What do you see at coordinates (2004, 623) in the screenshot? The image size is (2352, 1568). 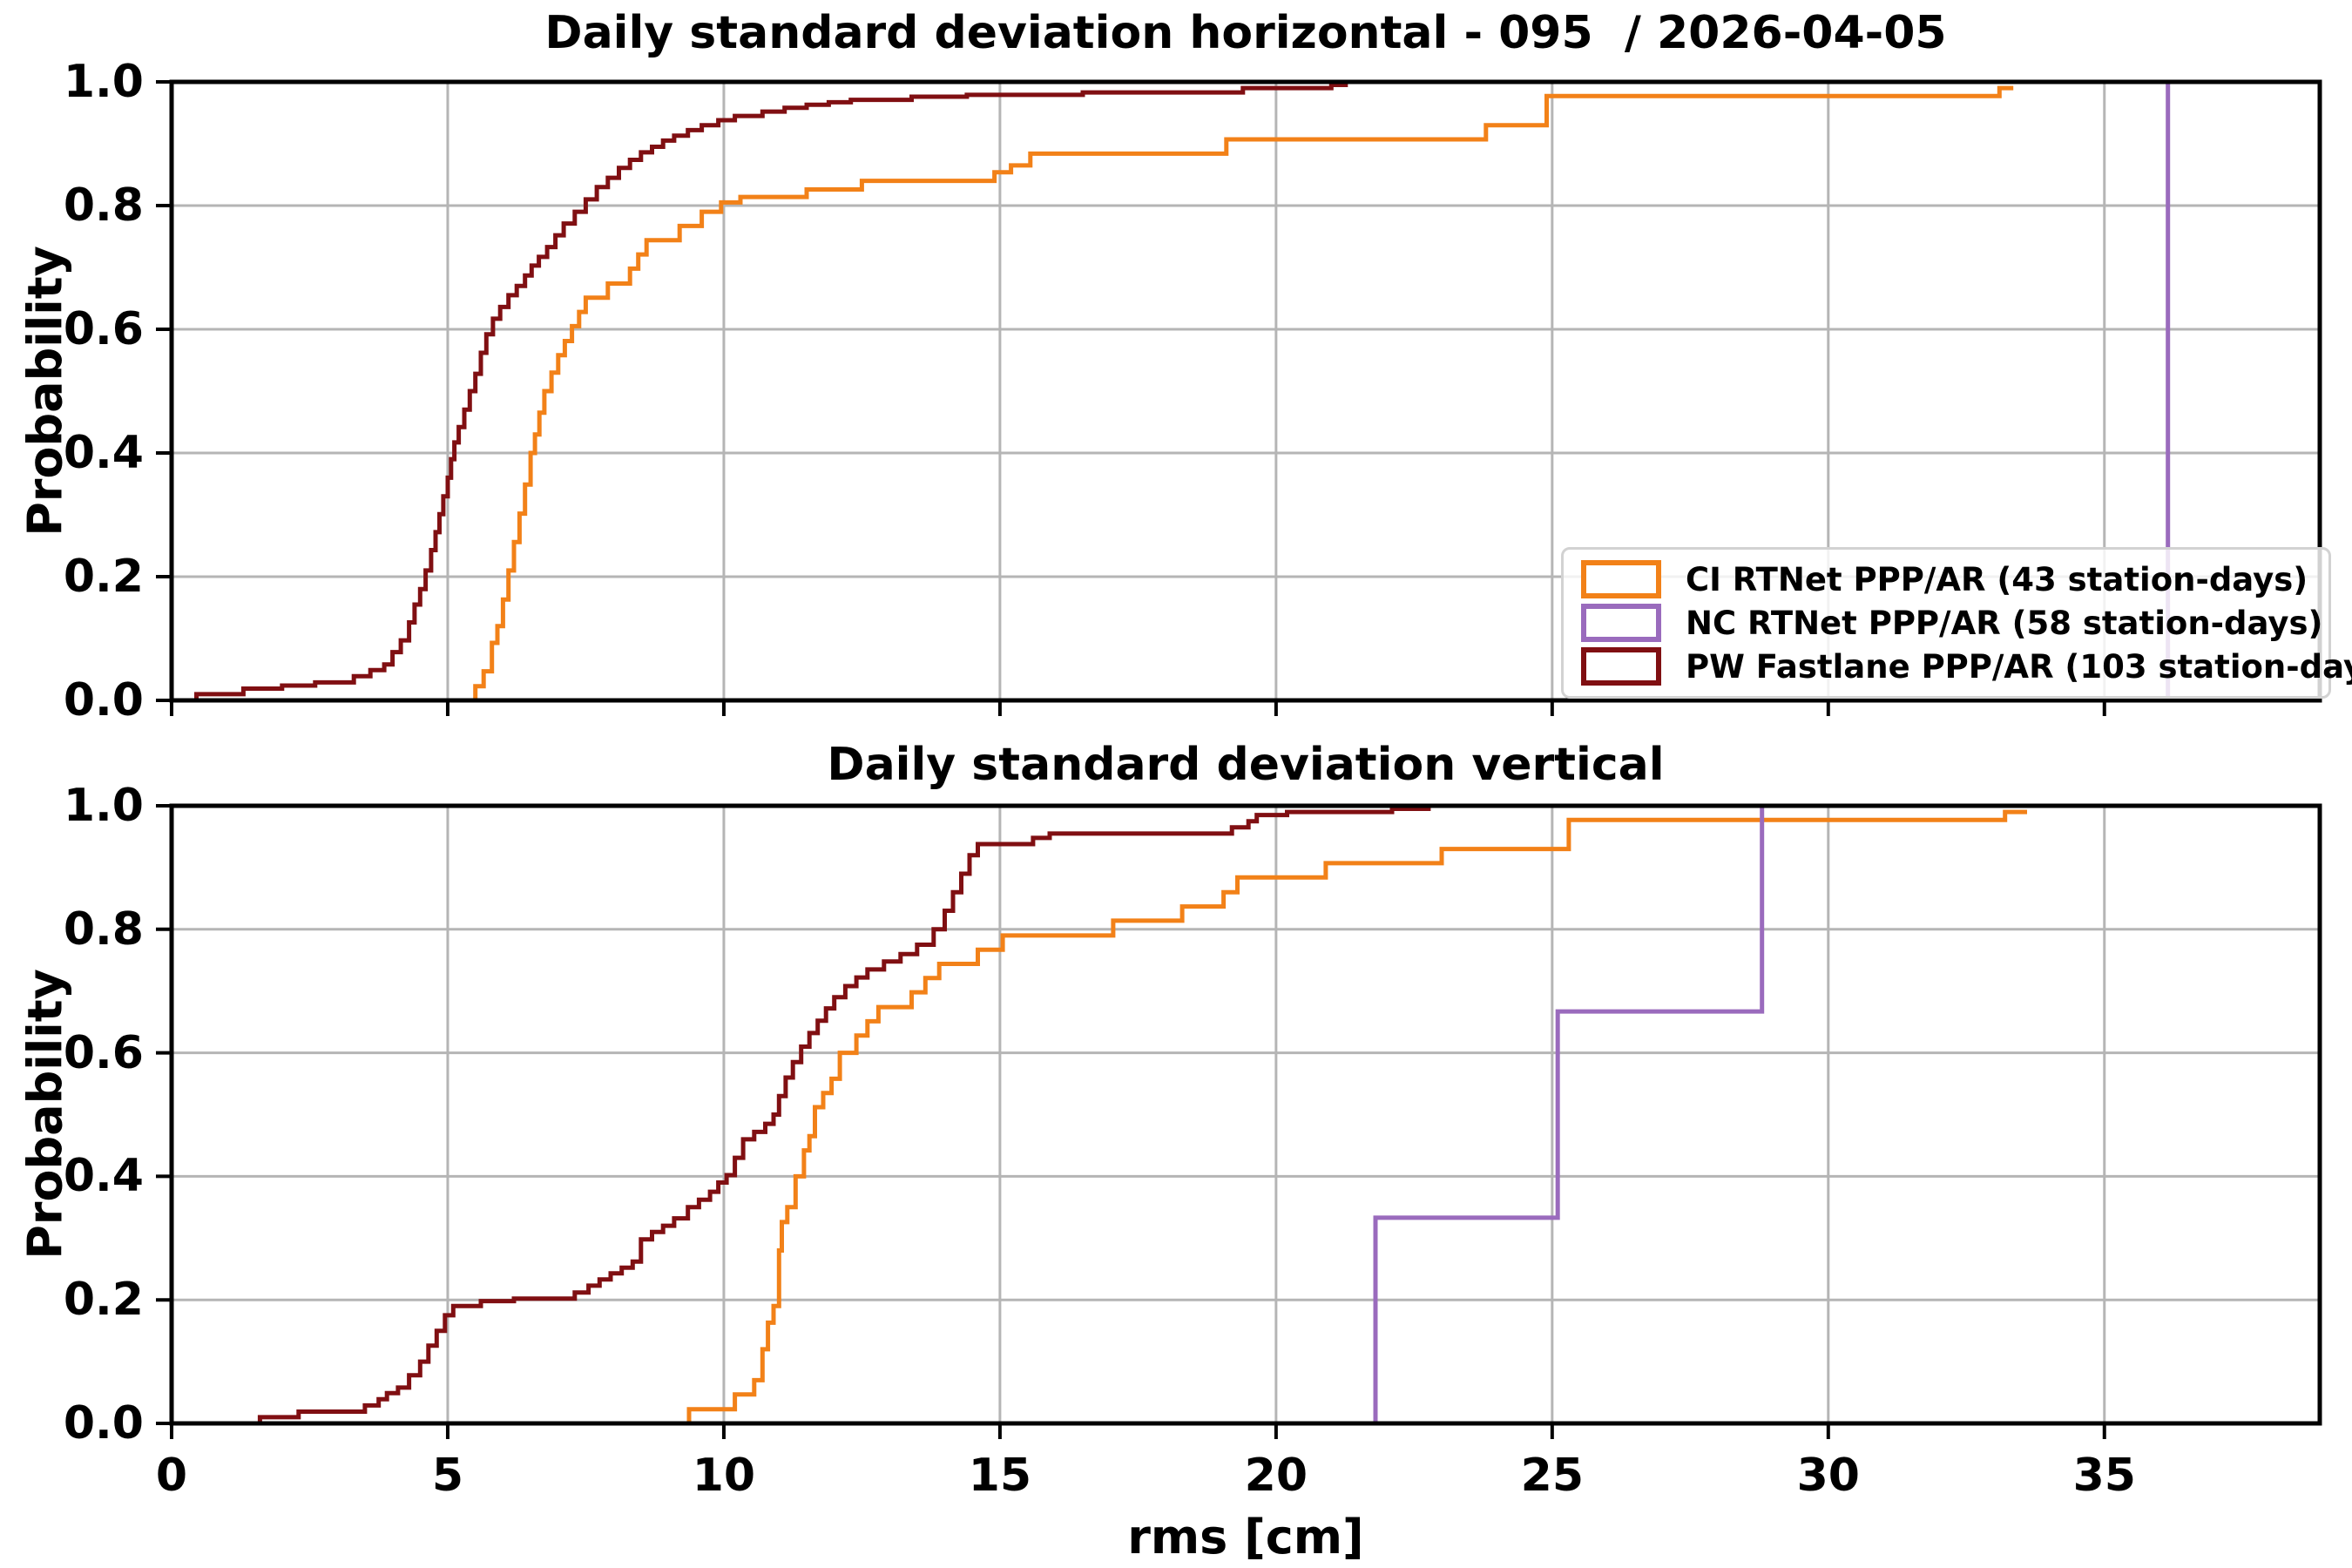 I see `legend-label-nc-rtnet: NC RTNet PPP/AR (58 station-days)` at bounding box center [2004, 623].